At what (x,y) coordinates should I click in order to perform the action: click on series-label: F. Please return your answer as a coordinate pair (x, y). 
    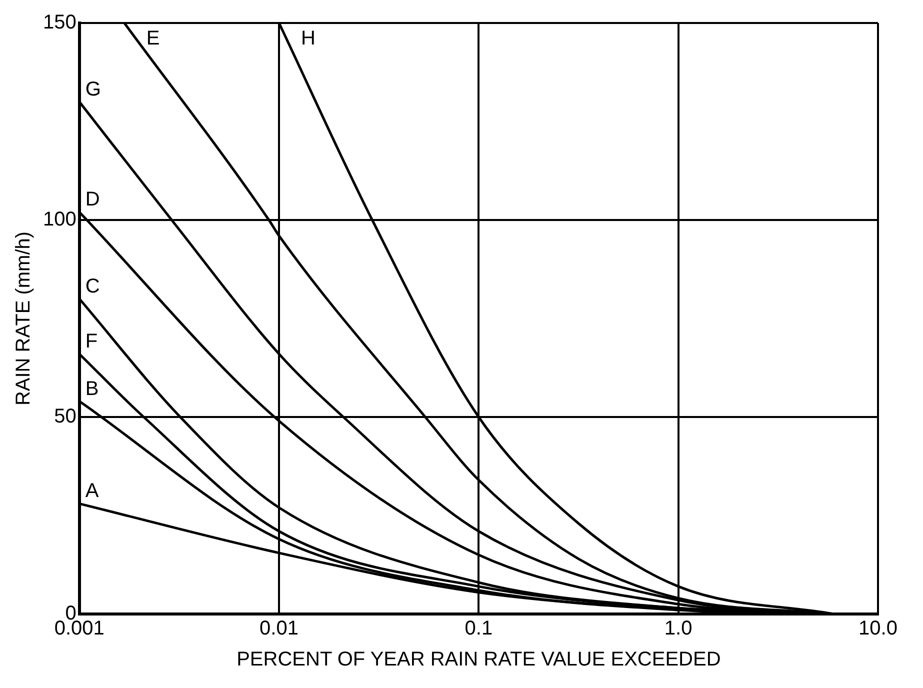
    Looking at the image, I should click on (91, 341).